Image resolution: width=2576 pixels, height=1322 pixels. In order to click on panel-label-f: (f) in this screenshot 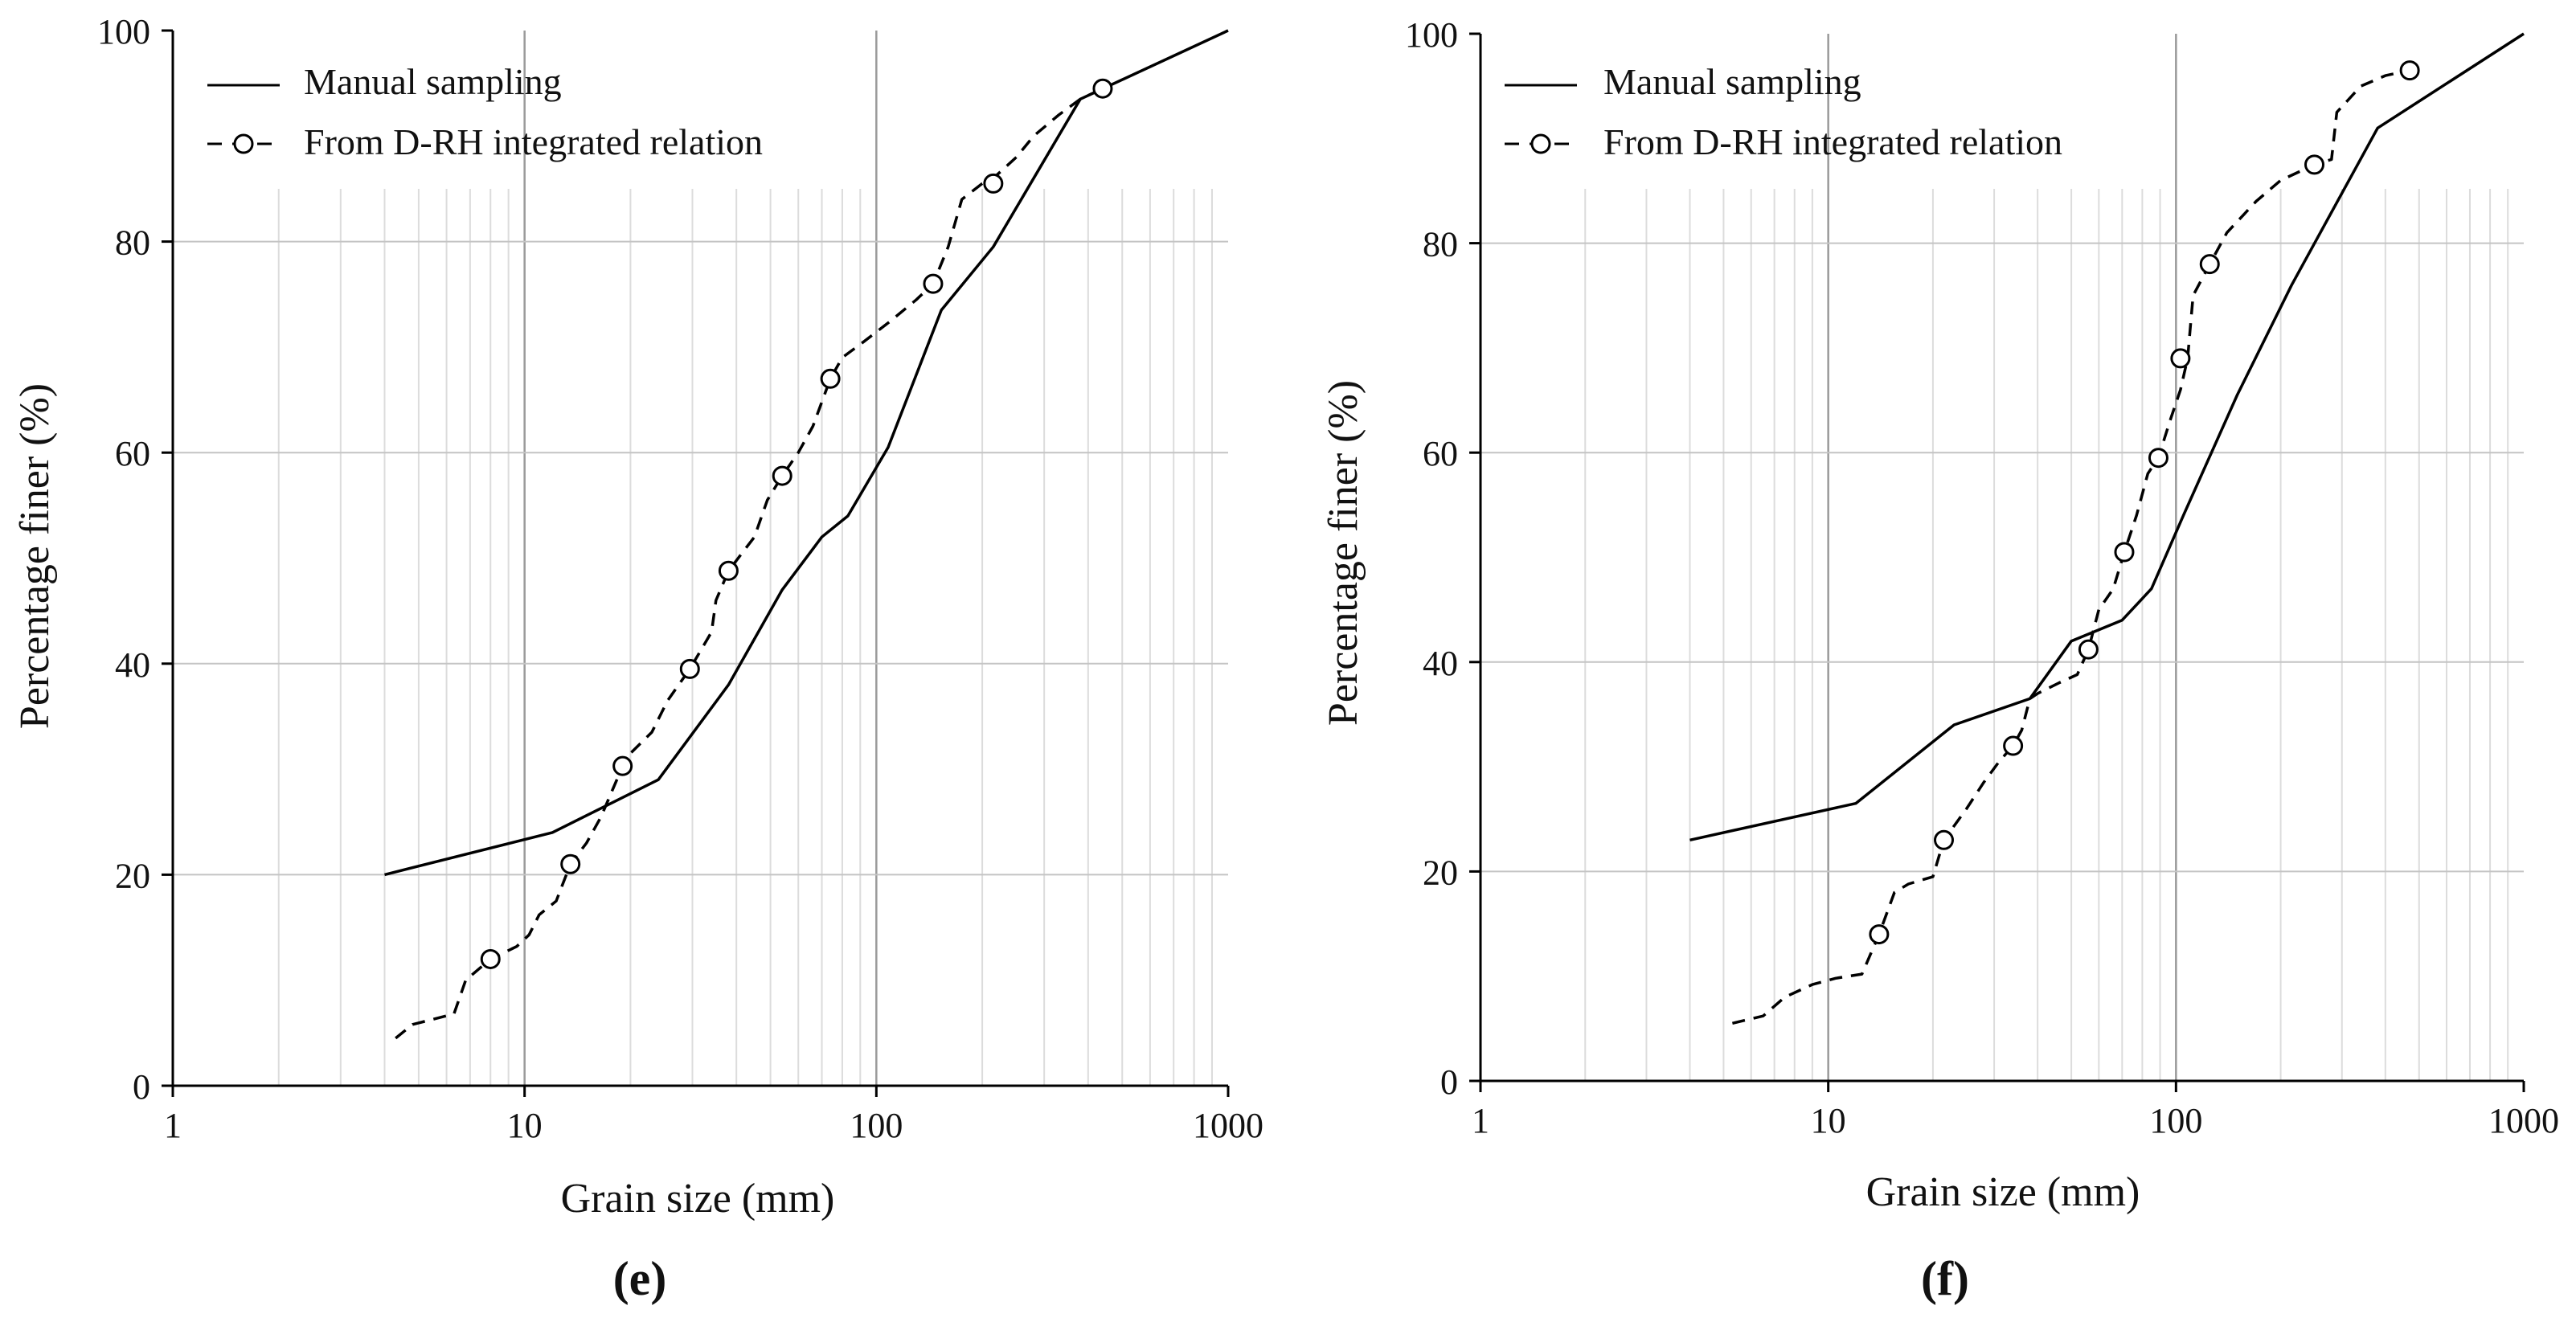, I will do `click(1945, 1278)`.